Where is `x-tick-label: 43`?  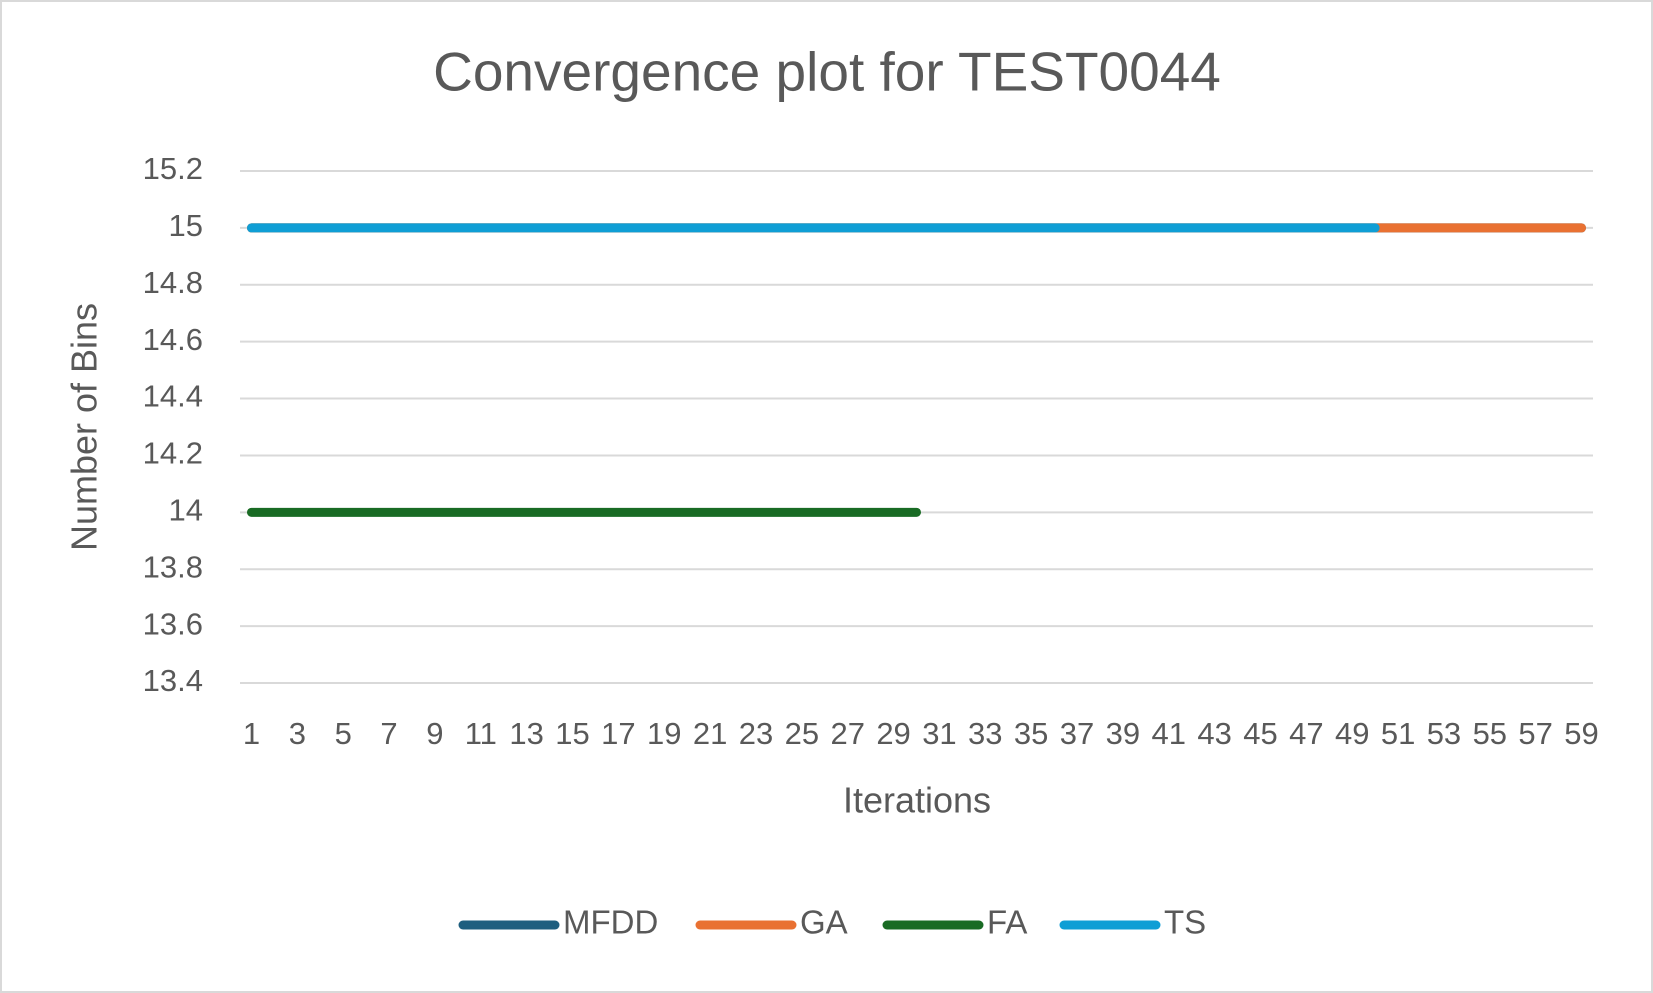
x-tick-label: 43 is located at coordinates (1214, 733).